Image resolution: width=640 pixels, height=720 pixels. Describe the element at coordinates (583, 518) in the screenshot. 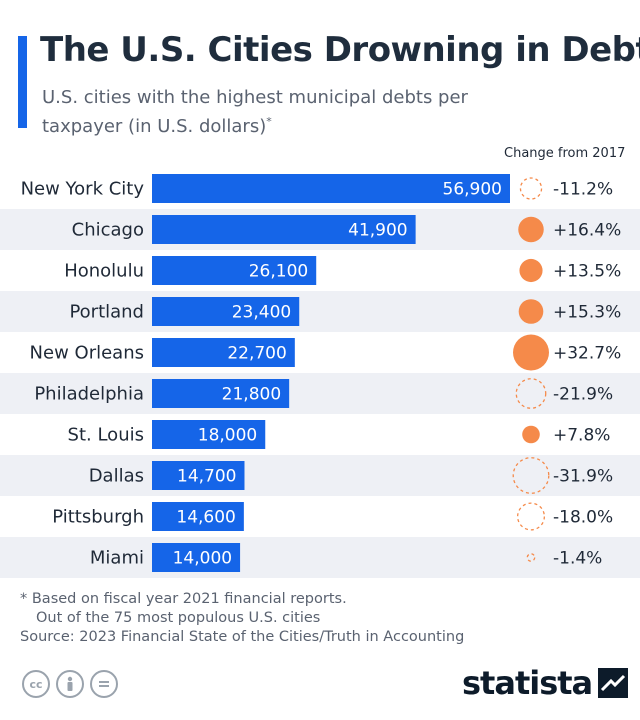

I see `change-label: -18.0%` at that location.